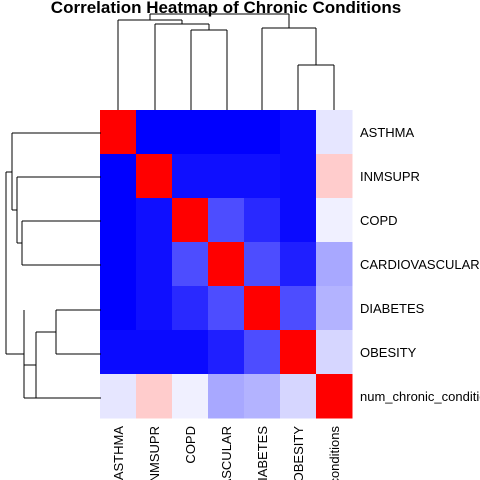  I want to click on column-label-3: CARDIOVASCULAR, so click(226, 453).